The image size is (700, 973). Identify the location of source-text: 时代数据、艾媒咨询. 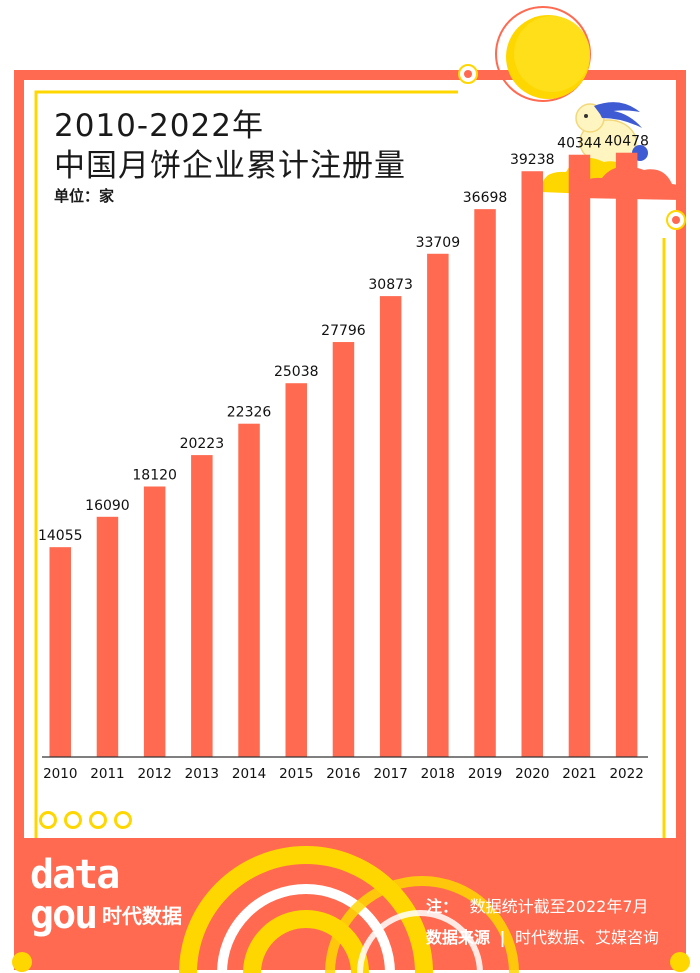
(587, 937).